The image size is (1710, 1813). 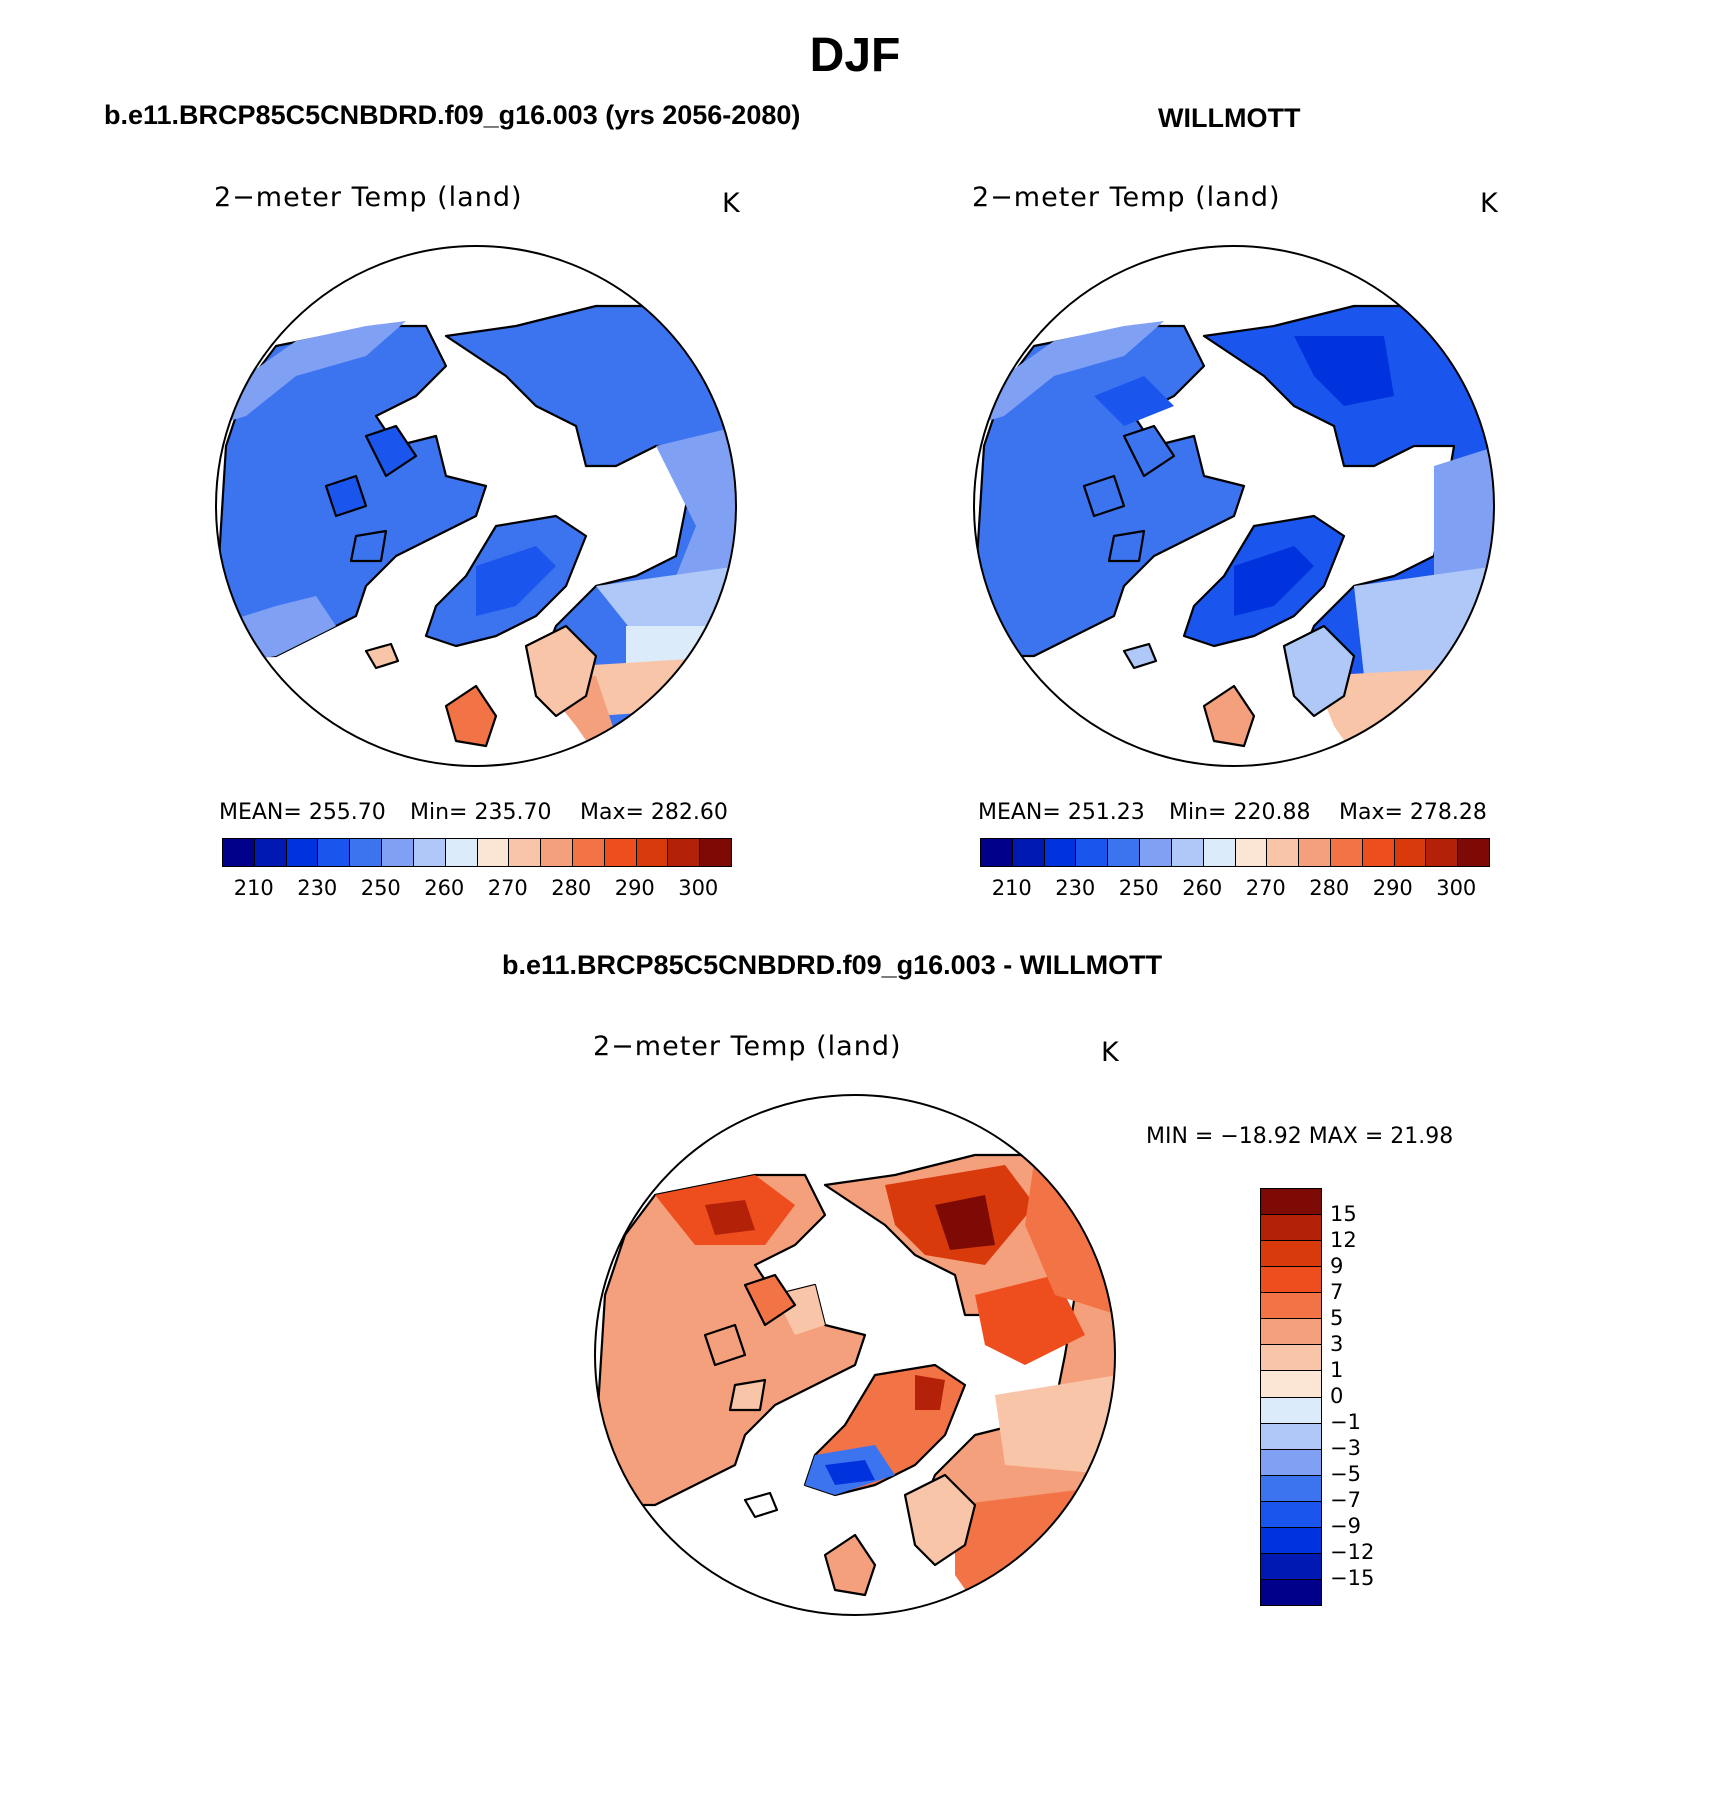 I want to click on obs-mean-stat: MEAN= 251.23, so click(x=1061, y=812).